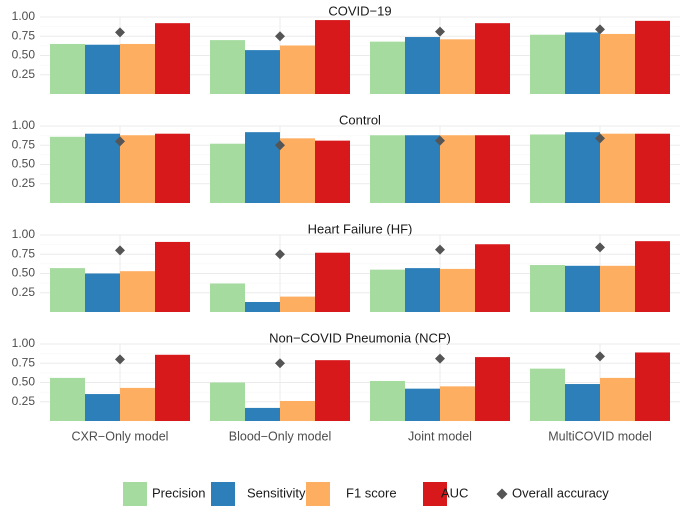 The width and height of the screenshot is (685, 507). What do you see at coordinates (280, 436) in the screenshot?
I see `x-tick-label: Blood−Only model` at bounding box center [280, 436].